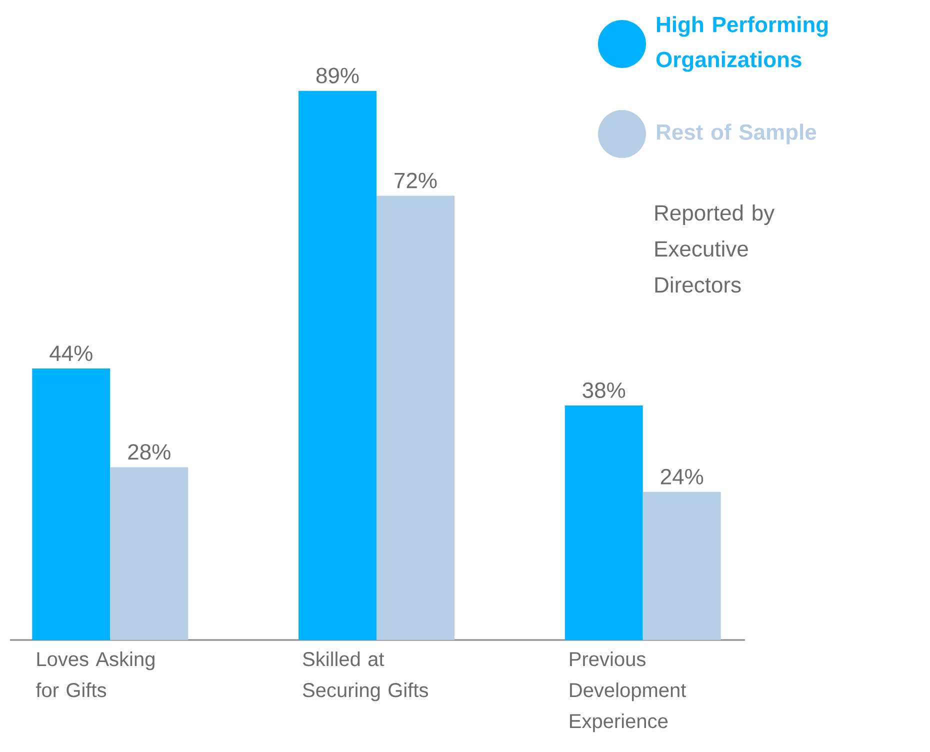 The image size is (930, 752). What do you see at coordinates (365, 677) in the screenshot?
I see `x-tick-label: Skilled at Securing Gifts` at bounding box center [365, 677].